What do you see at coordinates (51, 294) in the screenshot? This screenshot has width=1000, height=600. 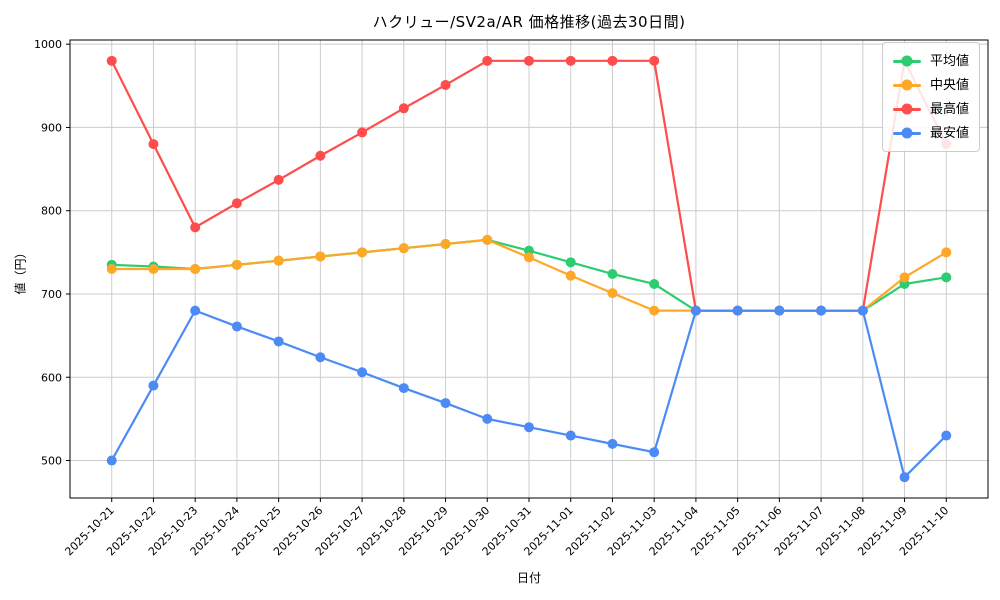 I see `y-tick-label: 700` at bounding box center [51, 294].